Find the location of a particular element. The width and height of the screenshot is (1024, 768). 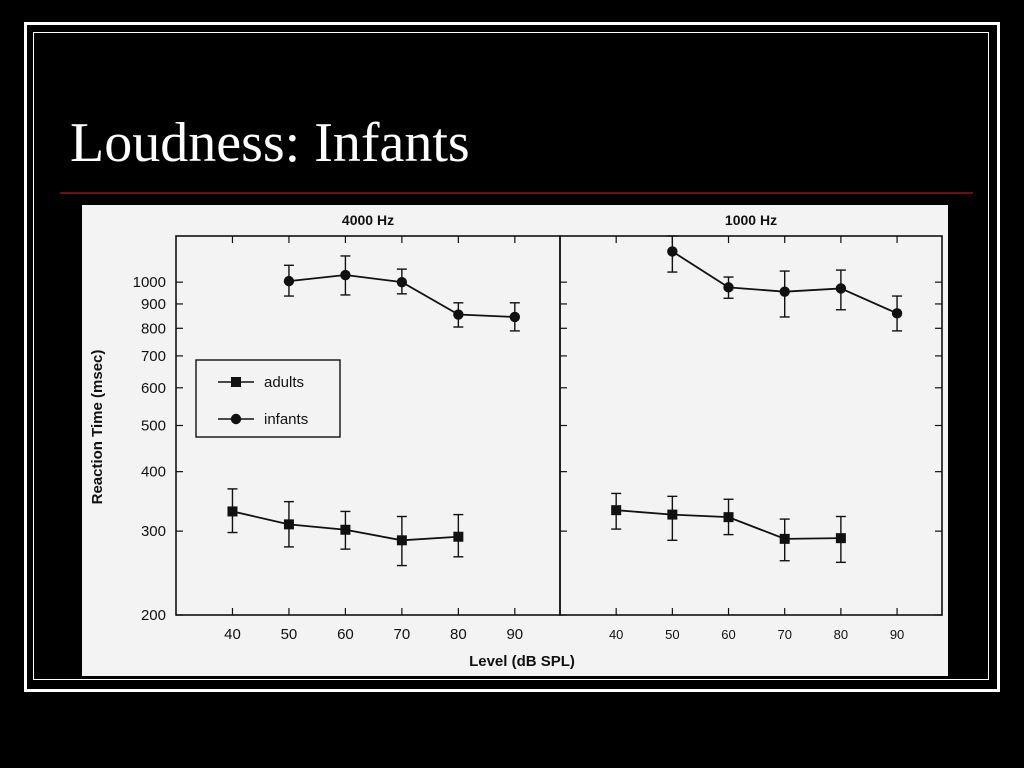

y-tick-label: 800 is located at coordinates (153, 328).